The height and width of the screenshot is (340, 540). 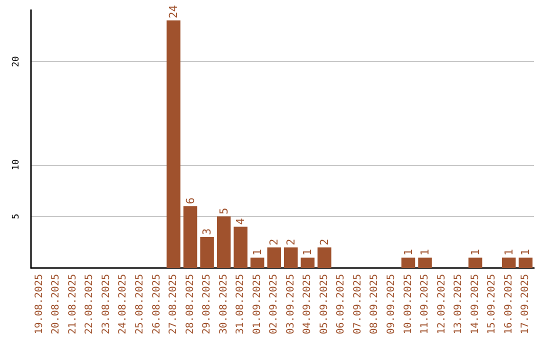 What do you see at coordinates (408, 304) in the screenshot?
I see `x-tick-label: 10.09.2025` at bounding box center [408, 304].